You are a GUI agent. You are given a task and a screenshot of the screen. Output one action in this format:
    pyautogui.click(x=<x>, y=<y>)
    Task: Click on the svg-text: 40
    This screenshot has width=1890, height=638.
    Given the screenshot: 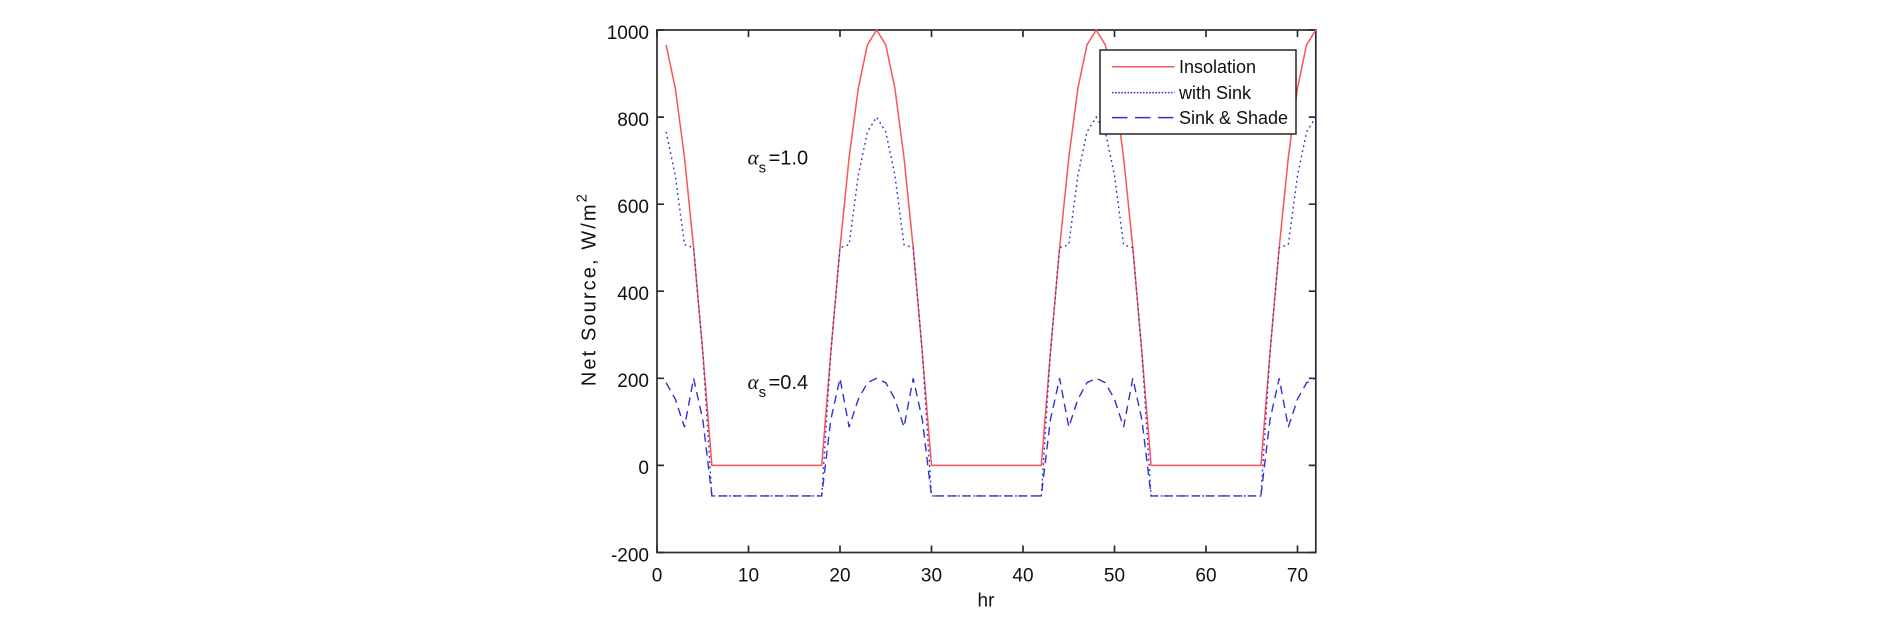 What is the action you would take?
    pyautogui.click(x=1022, y=576)
    